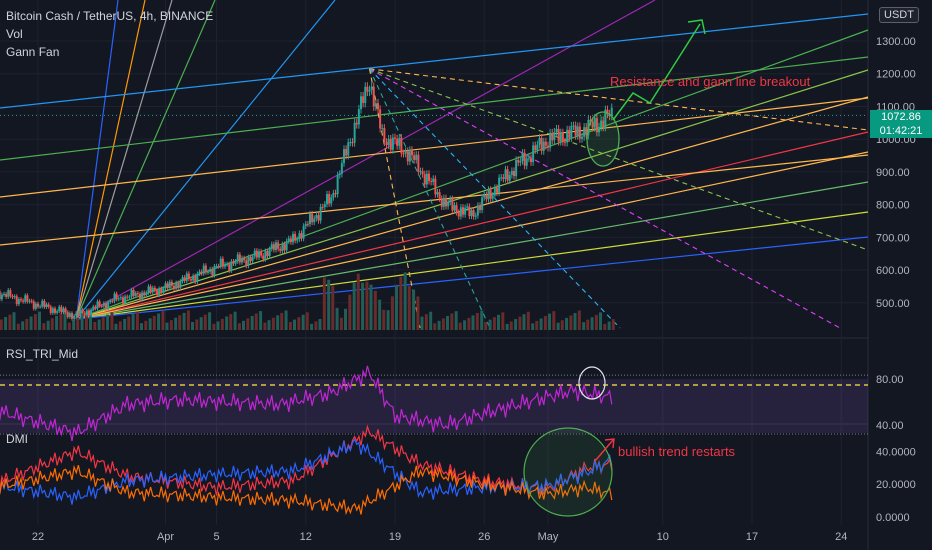 This screenshot has width=932, height=550. What do you see at coordinates (14, 34) in the screenshot?
I see `vol-legend: Vol` at bounding box center [14, 34].